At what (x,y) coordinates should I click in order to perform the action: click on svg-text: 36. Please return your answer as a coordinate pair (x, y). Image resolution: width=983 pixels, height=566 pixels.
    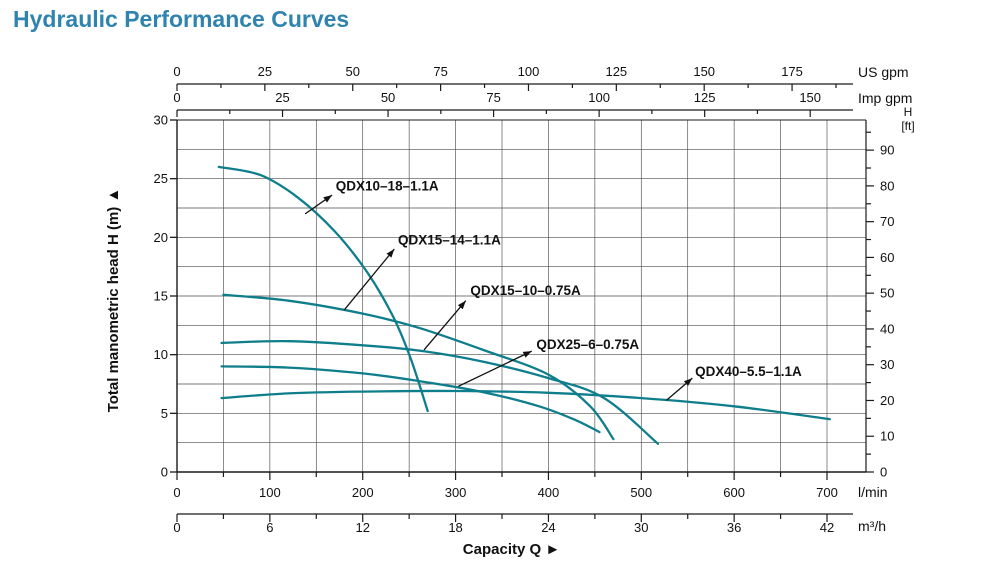
    Looking at the image, I should click on (734, 527).